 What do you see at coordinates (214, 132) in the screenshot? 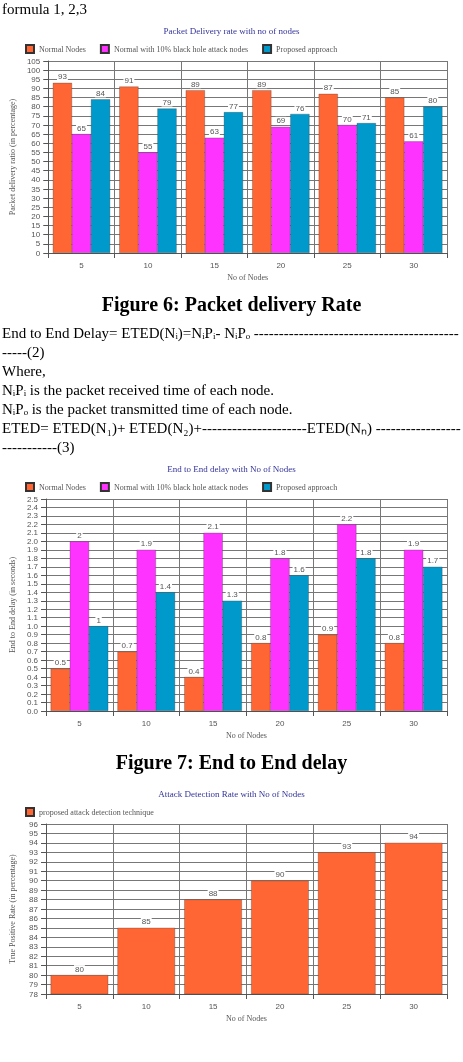
I see `data-label: 63` at bounding box center [214, 132].